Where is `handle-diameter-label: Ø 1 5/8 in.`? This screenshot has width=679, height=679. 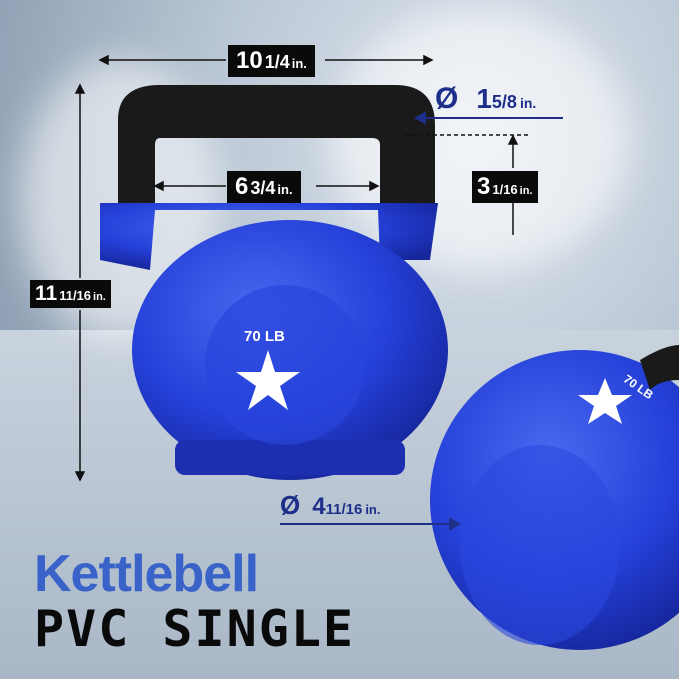 handle-diameter-label: Ø 1 5/8 in. is located at coordinates (485, 99).